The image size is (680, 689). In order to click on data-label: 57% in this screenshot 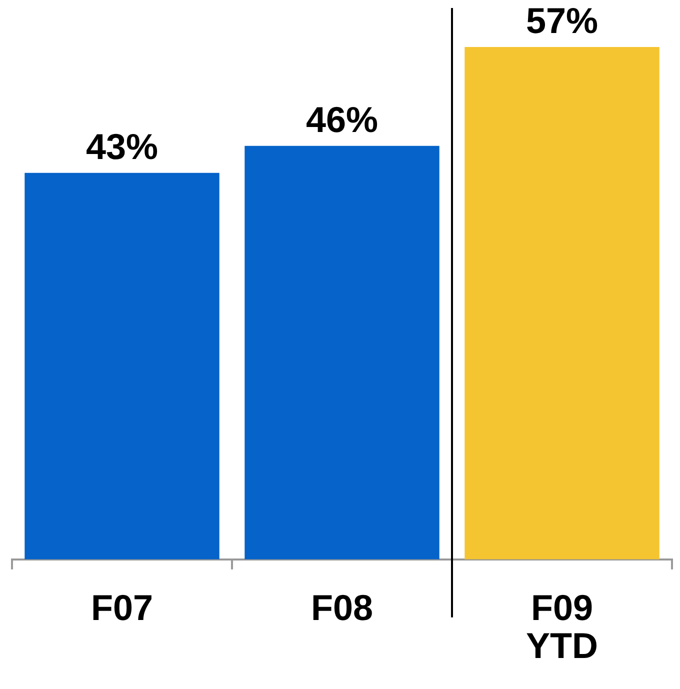, I will do `click(562, 20)`.